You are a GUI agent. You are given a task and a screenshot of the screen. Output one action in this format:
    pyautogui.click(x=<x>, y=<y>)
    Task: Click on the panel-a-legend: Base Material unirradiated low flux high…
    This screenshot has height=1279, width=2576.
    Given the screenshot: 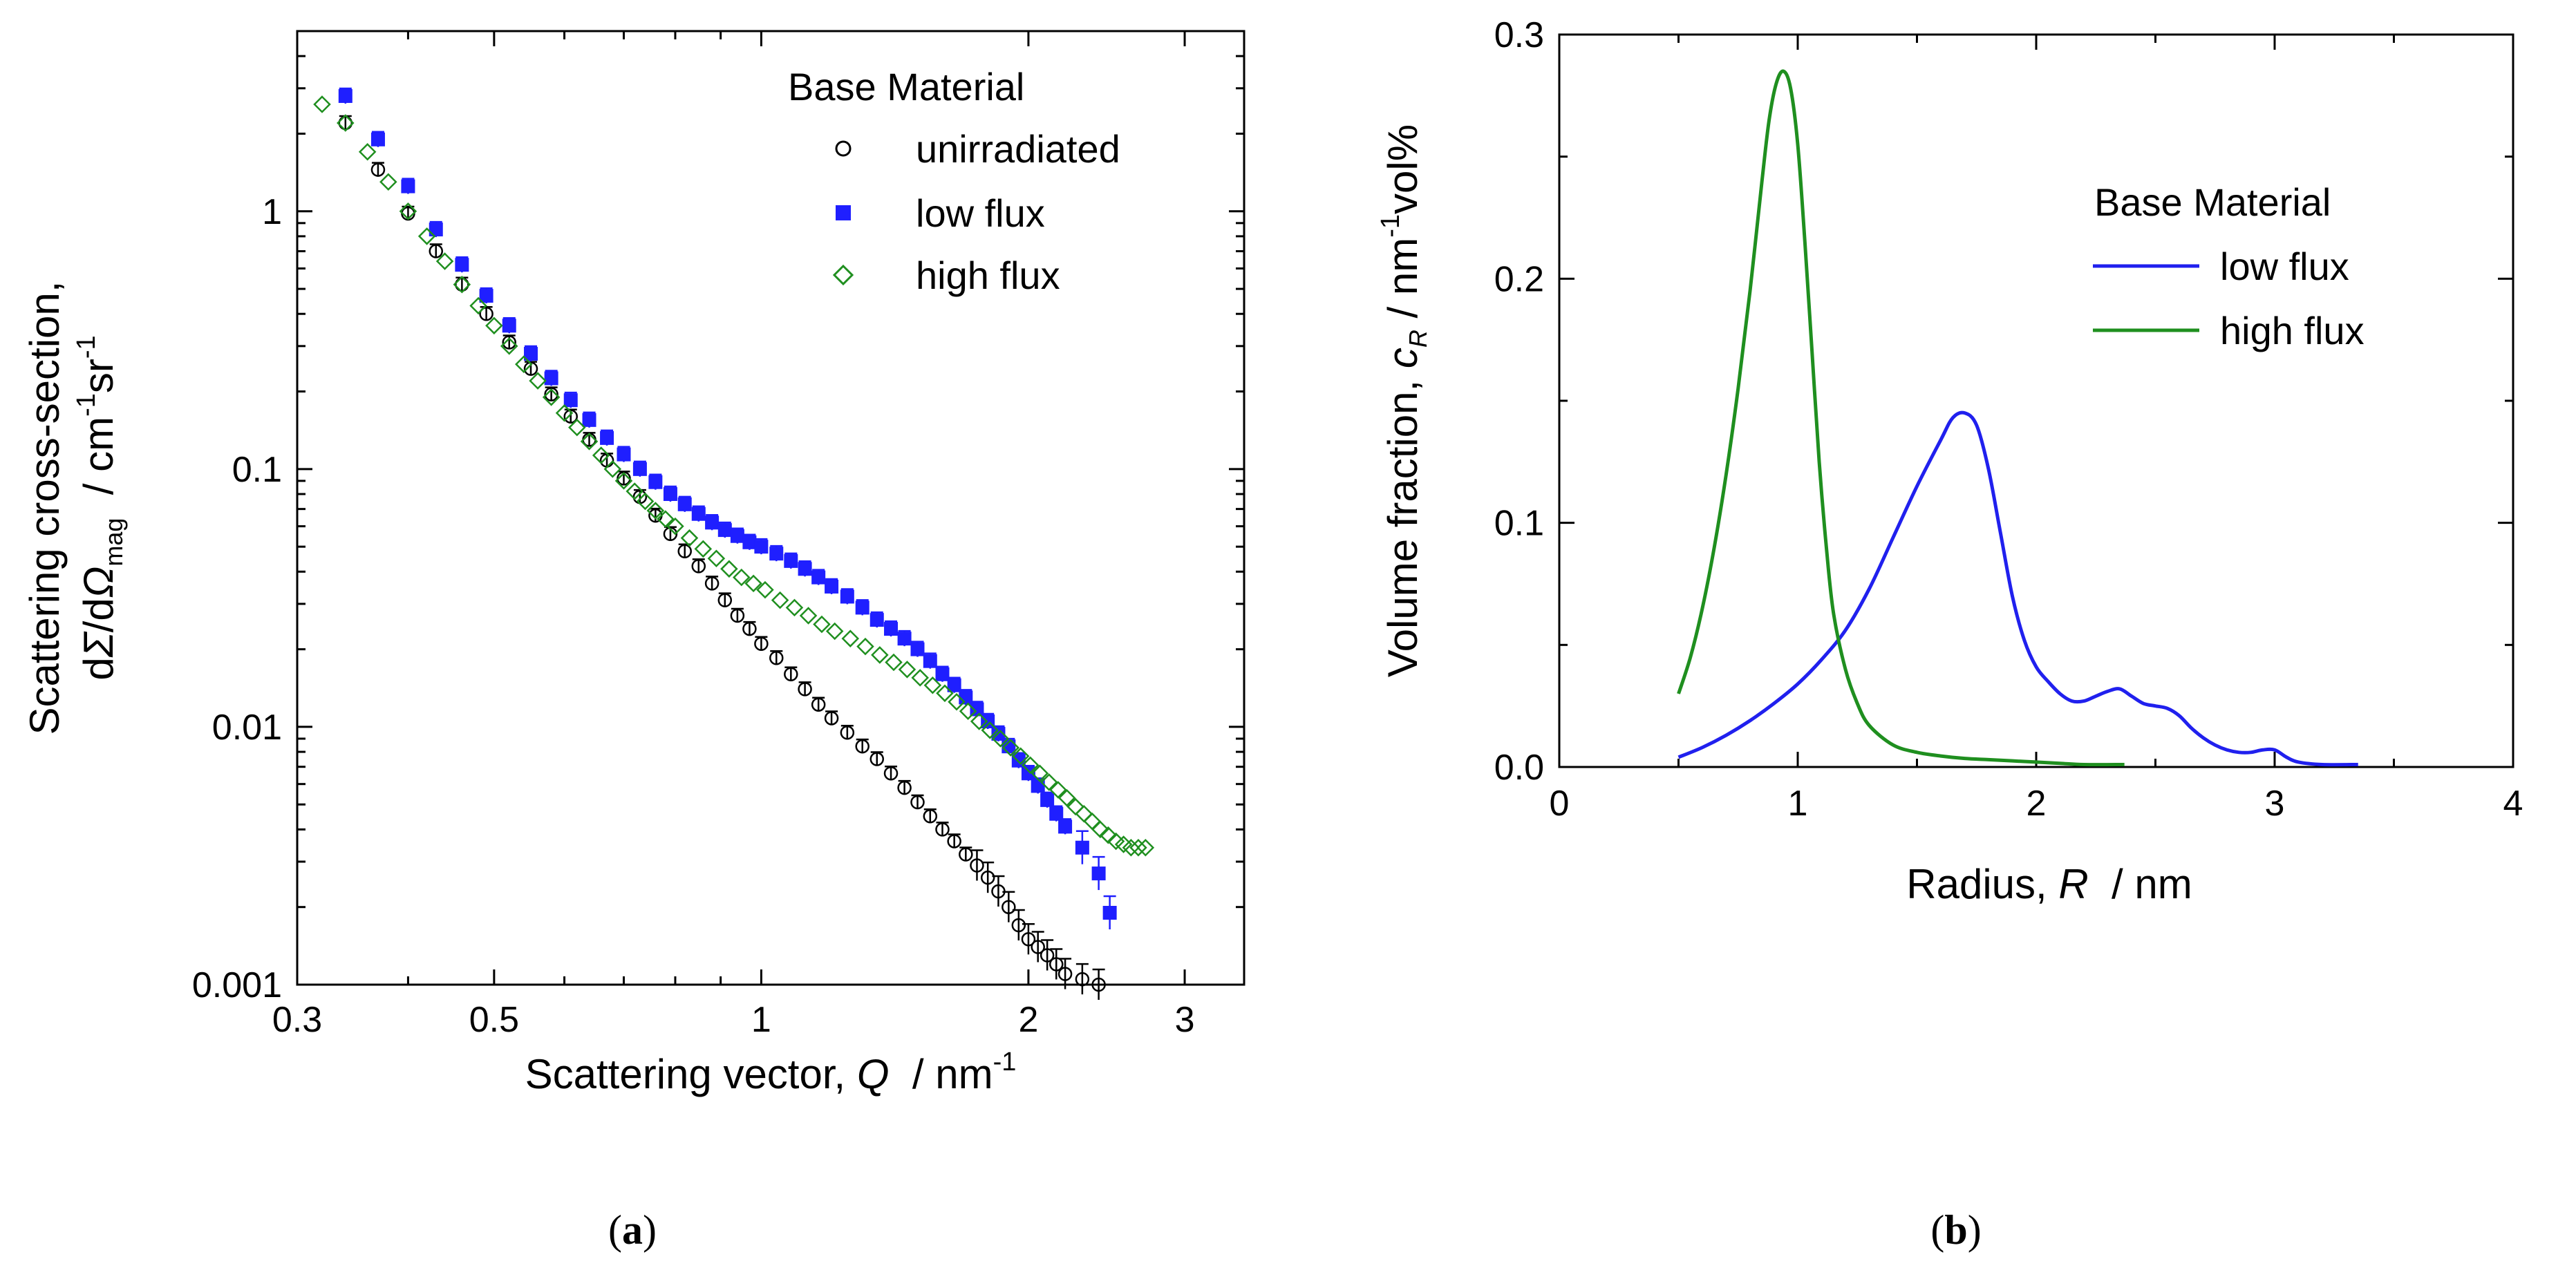 What is the action you would take?
    pyautogui.click(x=954, y=181)
    